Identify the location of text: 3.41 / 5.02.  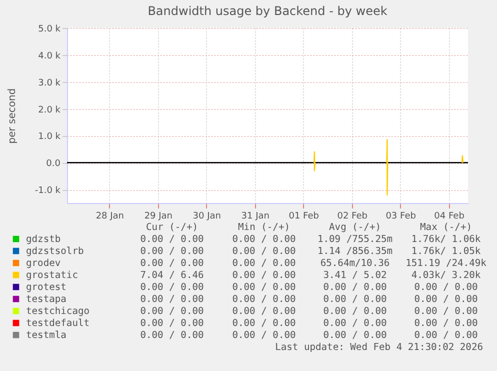
(355, 275).